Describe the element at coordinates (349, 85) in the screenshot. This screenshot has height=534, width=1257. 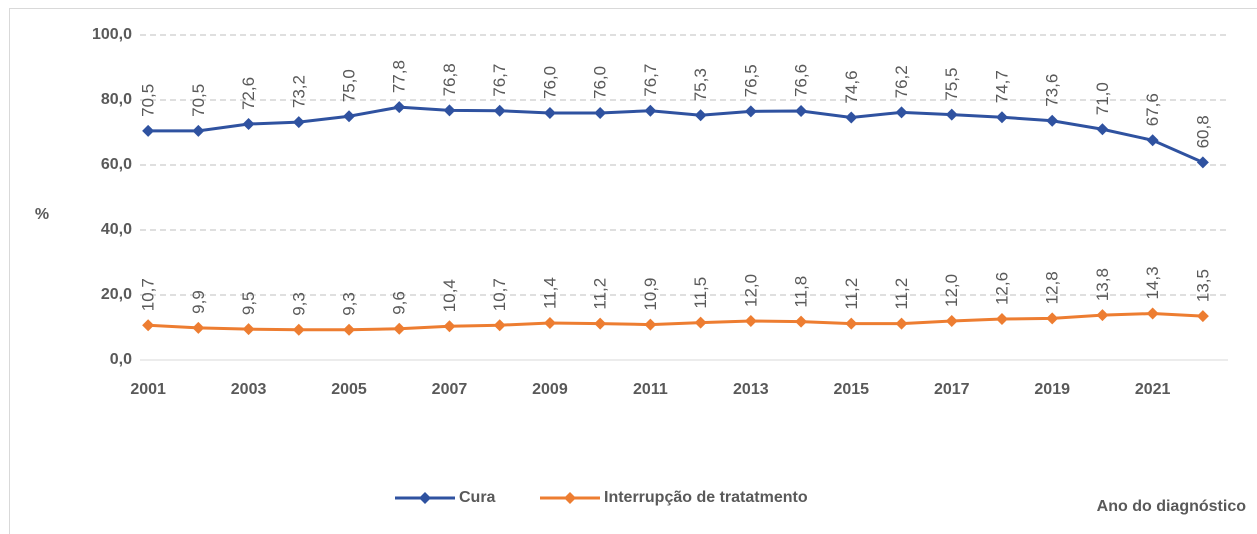
I see `data-label: 75,0` at that location.